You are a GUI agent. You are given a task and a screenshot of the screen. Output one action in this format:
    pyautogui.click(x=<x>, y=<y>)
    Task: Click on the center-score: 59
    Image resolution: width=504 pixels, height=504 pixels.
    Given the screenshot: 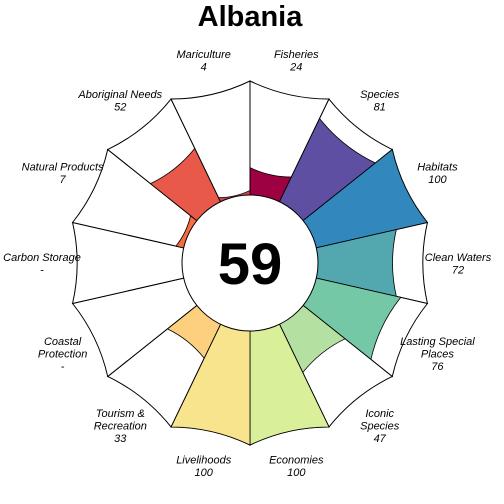 What is the action you would take?
    pyautogui.click(x=250, y=264)
    